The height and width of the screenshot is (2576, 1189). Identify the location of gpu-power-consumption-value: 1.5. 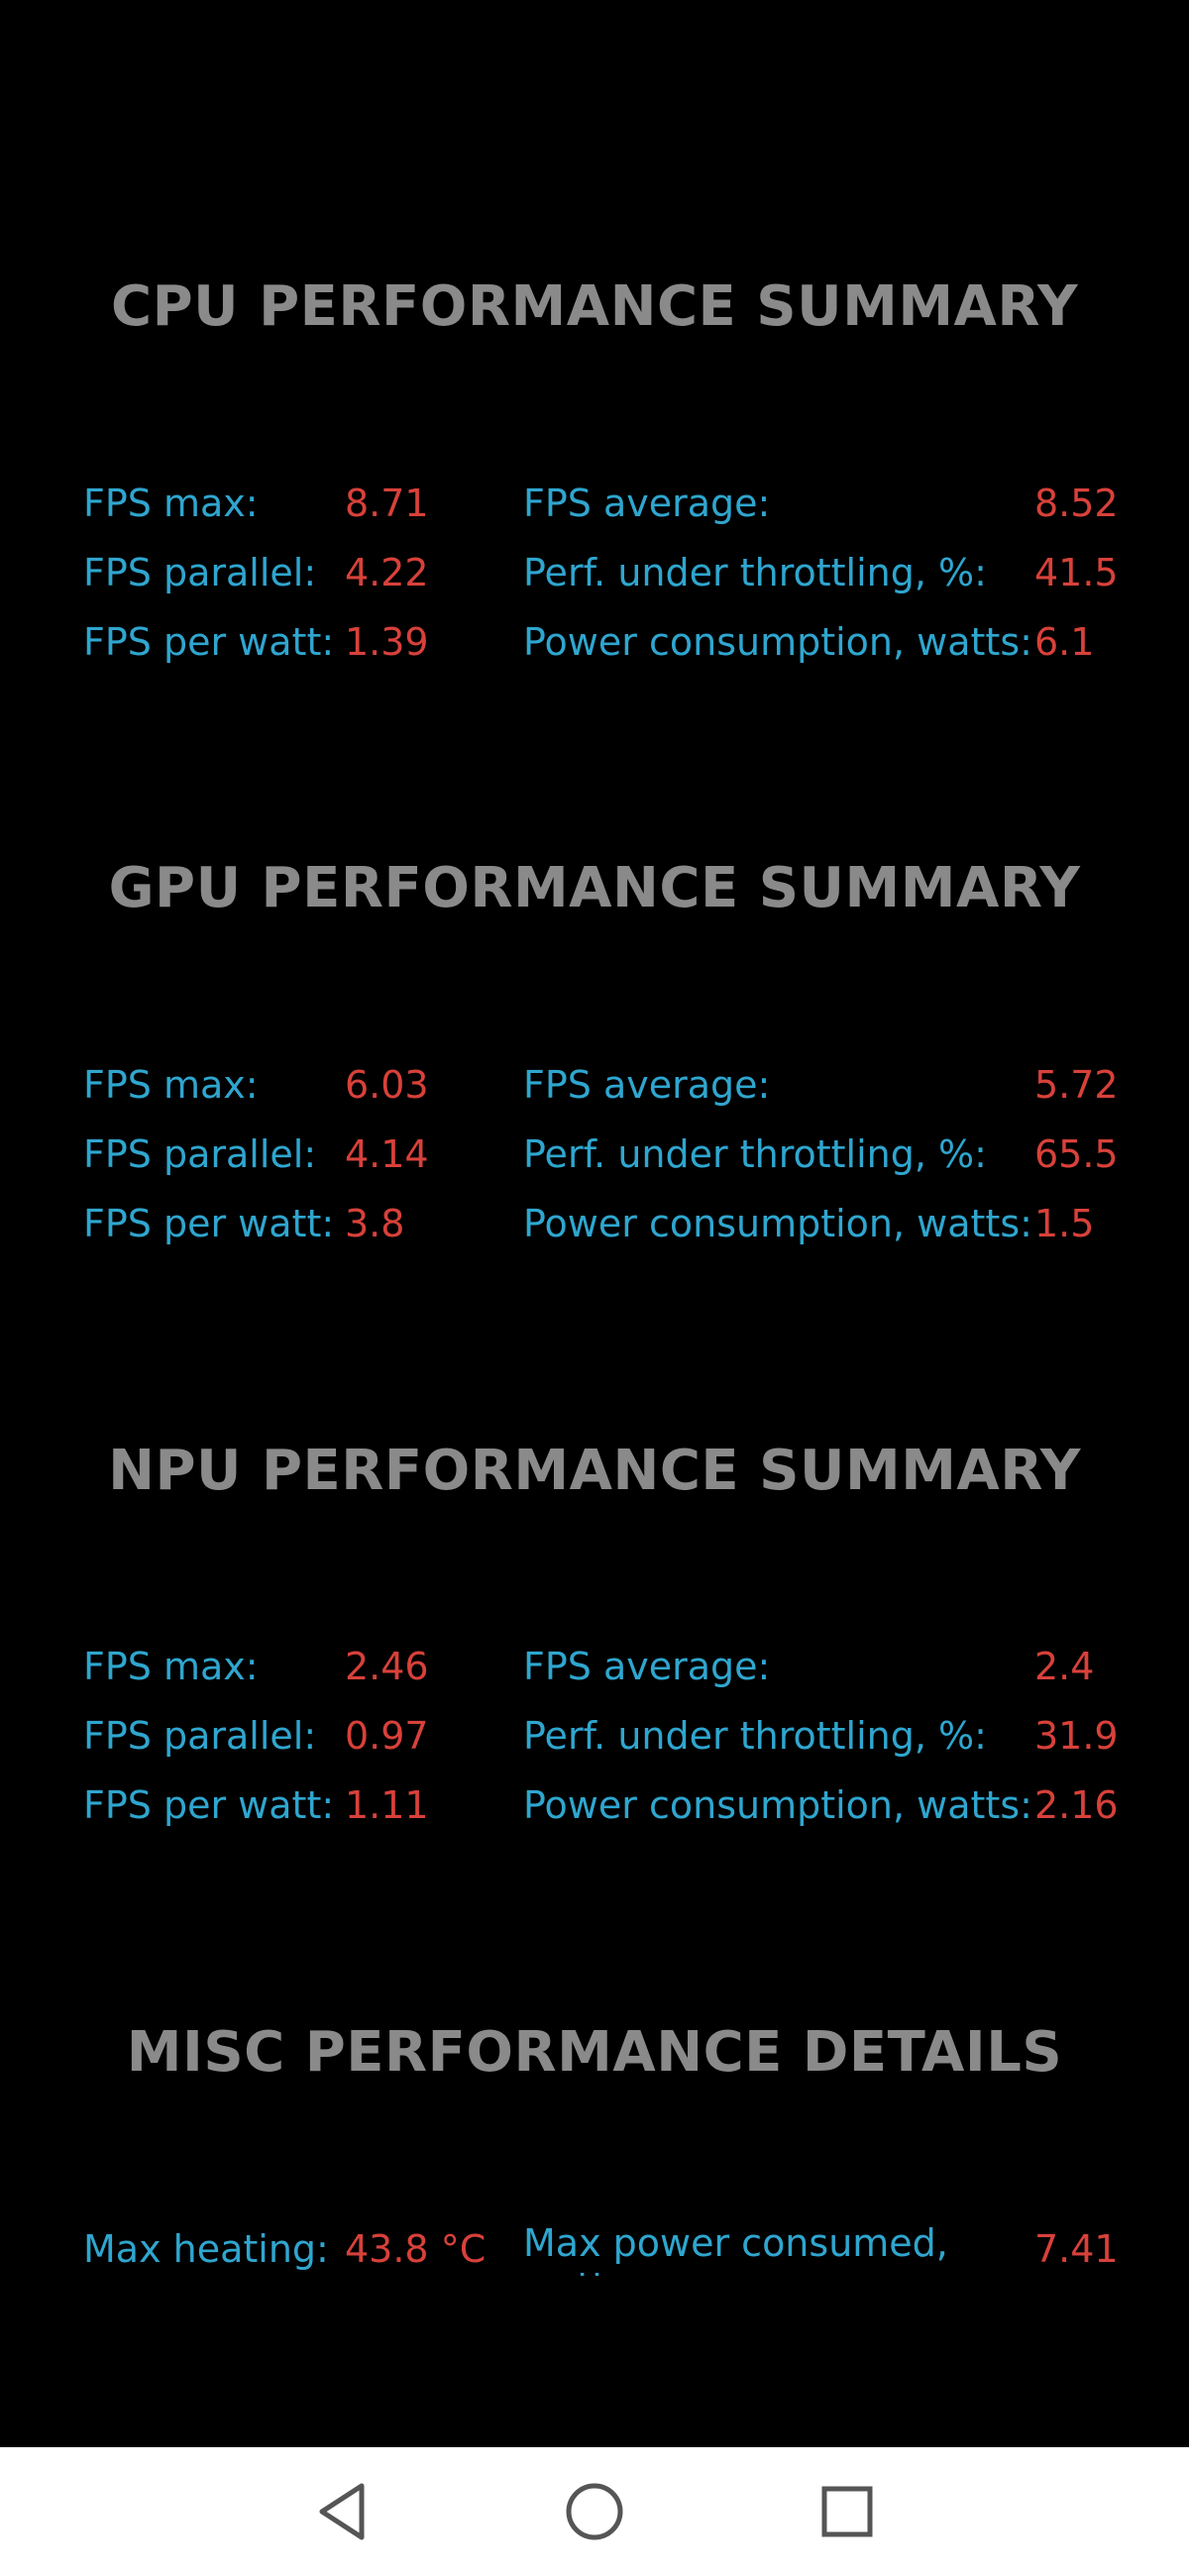
(1064, 1223).